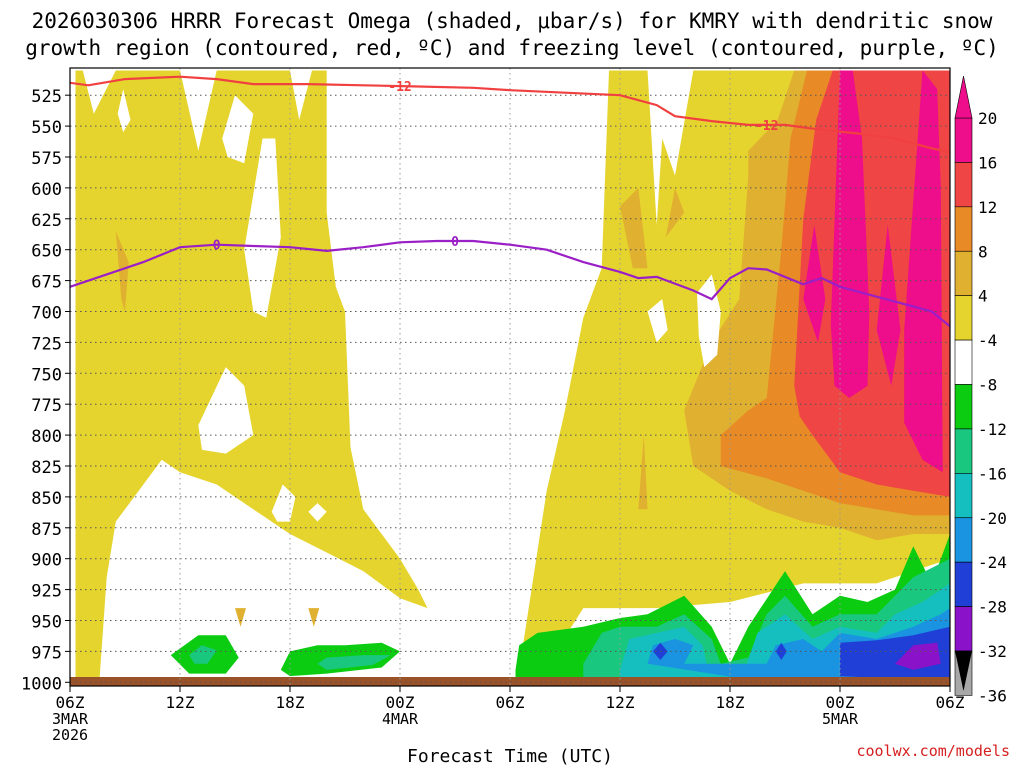  What do you see at coordinates (510, 681) in the screenshot?
I see `ground-strip` at bounding box center [510, 681].